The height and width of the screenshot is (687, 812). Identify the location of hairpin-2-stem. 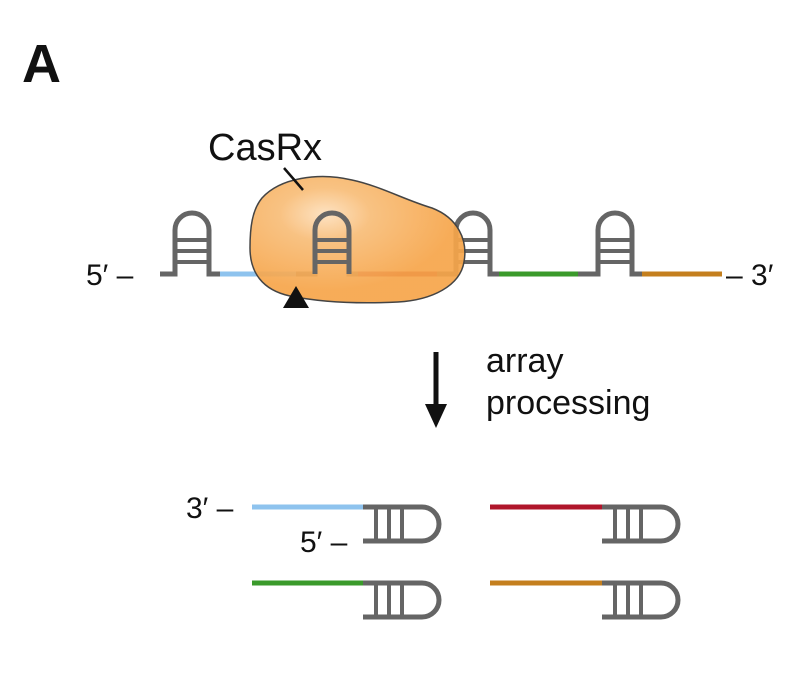
(332, 242).